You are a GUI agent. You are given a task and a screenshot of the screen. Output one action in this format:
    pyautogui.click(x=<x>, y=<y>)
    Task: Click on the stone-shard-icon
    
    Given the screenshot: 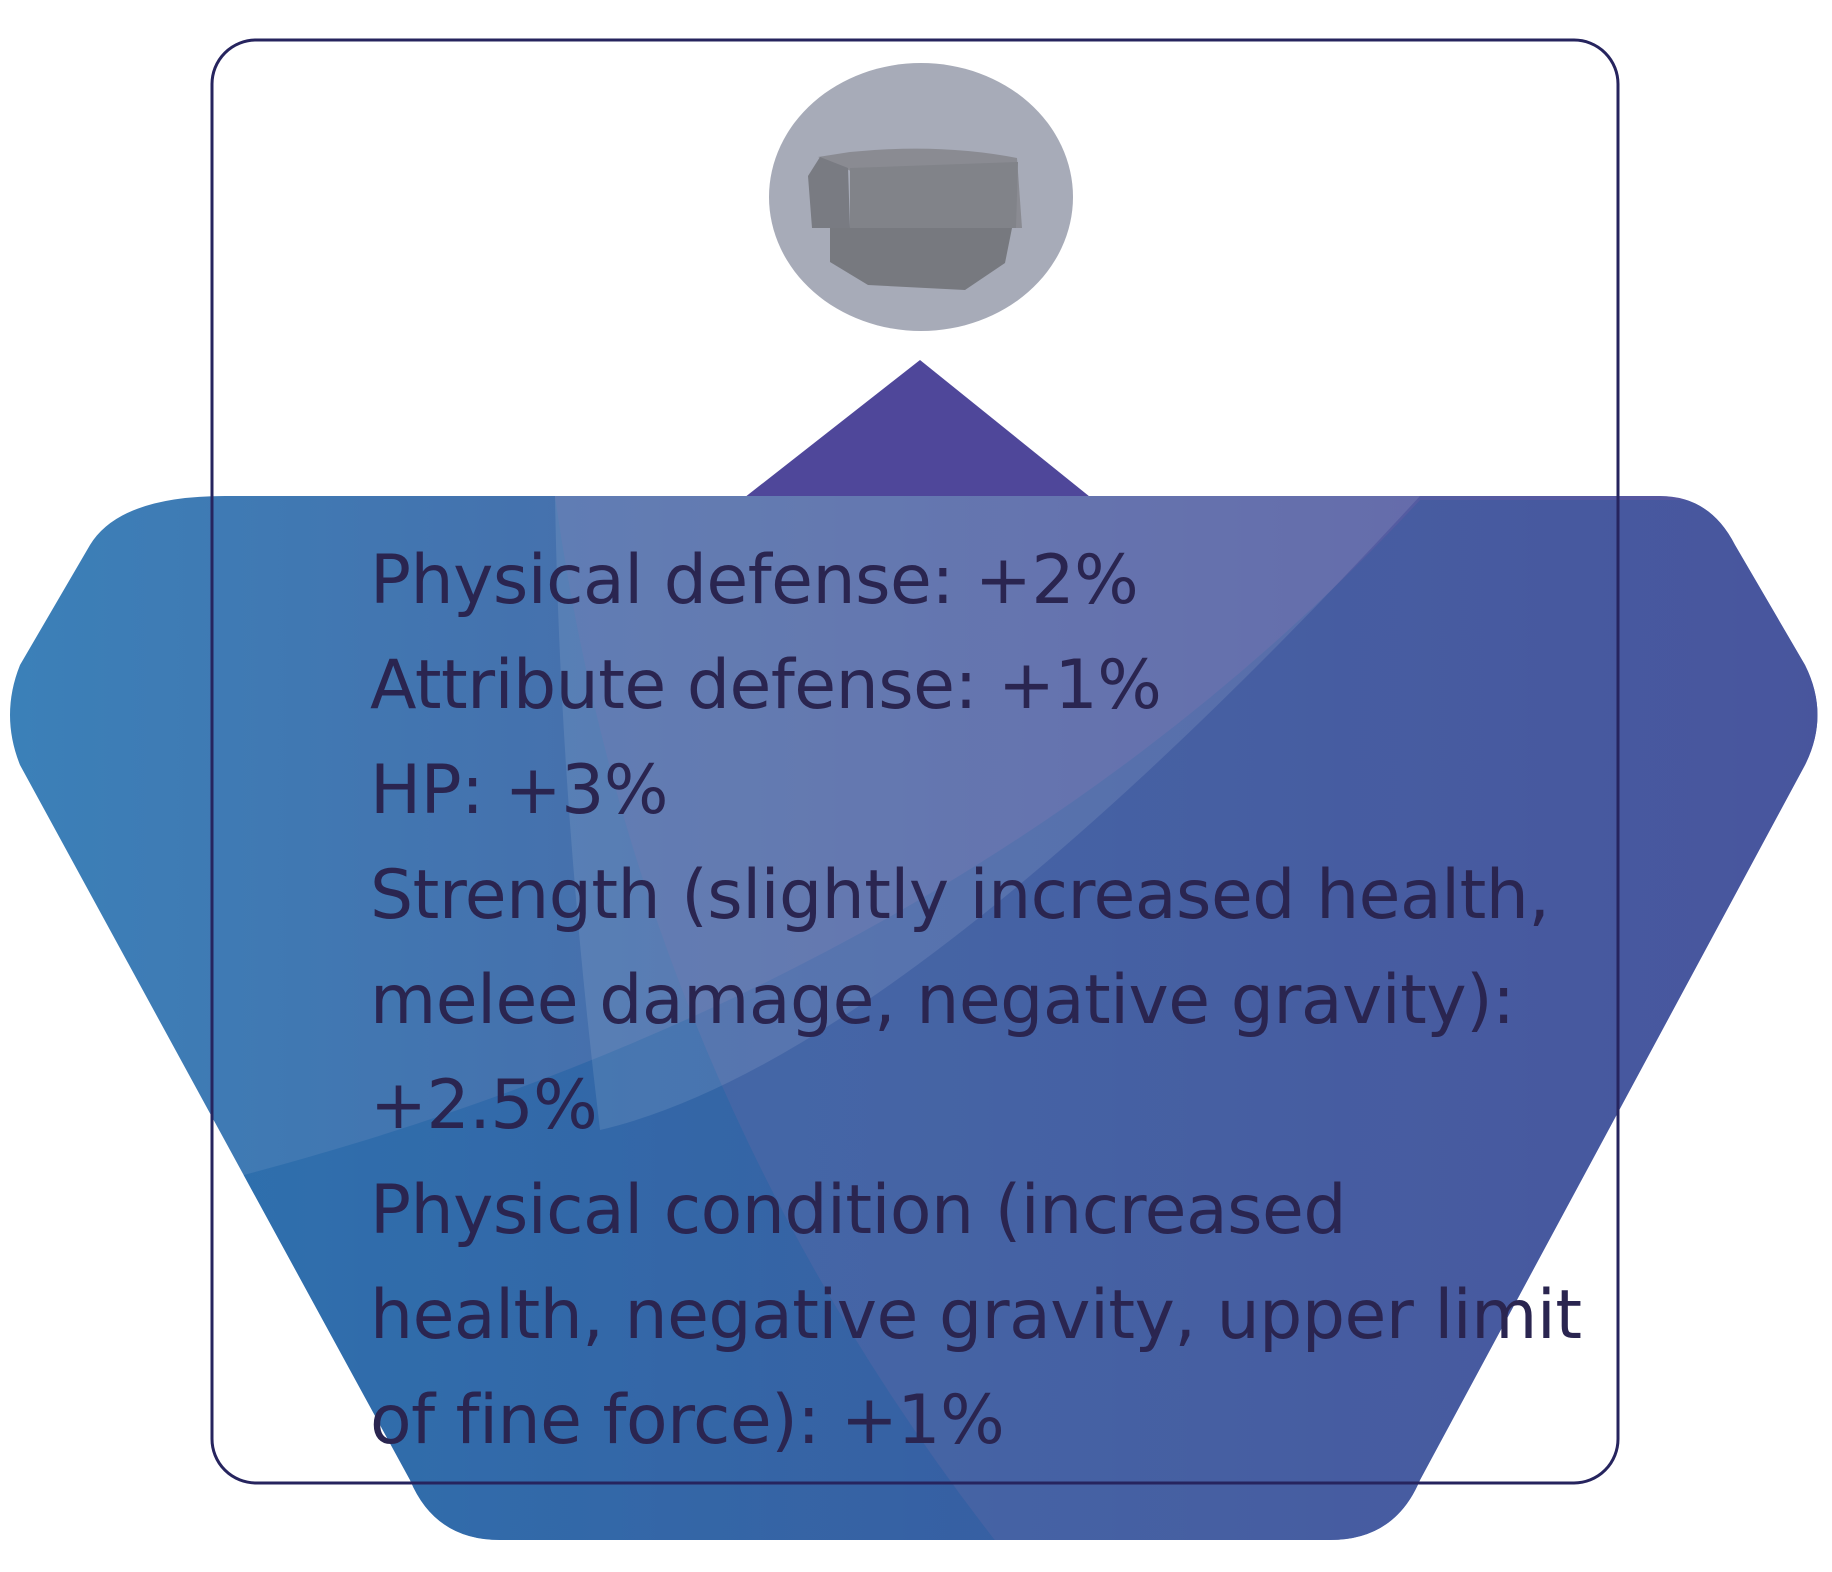 What is the action you would take?
    pyautogui.click(x=921, y=197)
    